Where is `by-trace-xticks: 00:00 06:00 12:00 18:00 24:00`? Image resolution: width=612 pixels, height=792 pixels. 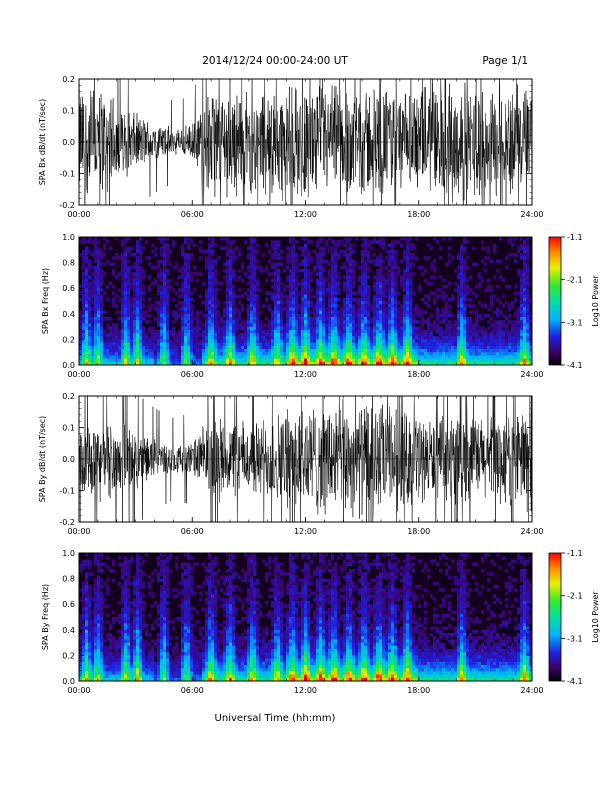 by-trace-xticks: 00:00 06:00 12:00 18:00 24:00 is located at coordinates (305, 466).